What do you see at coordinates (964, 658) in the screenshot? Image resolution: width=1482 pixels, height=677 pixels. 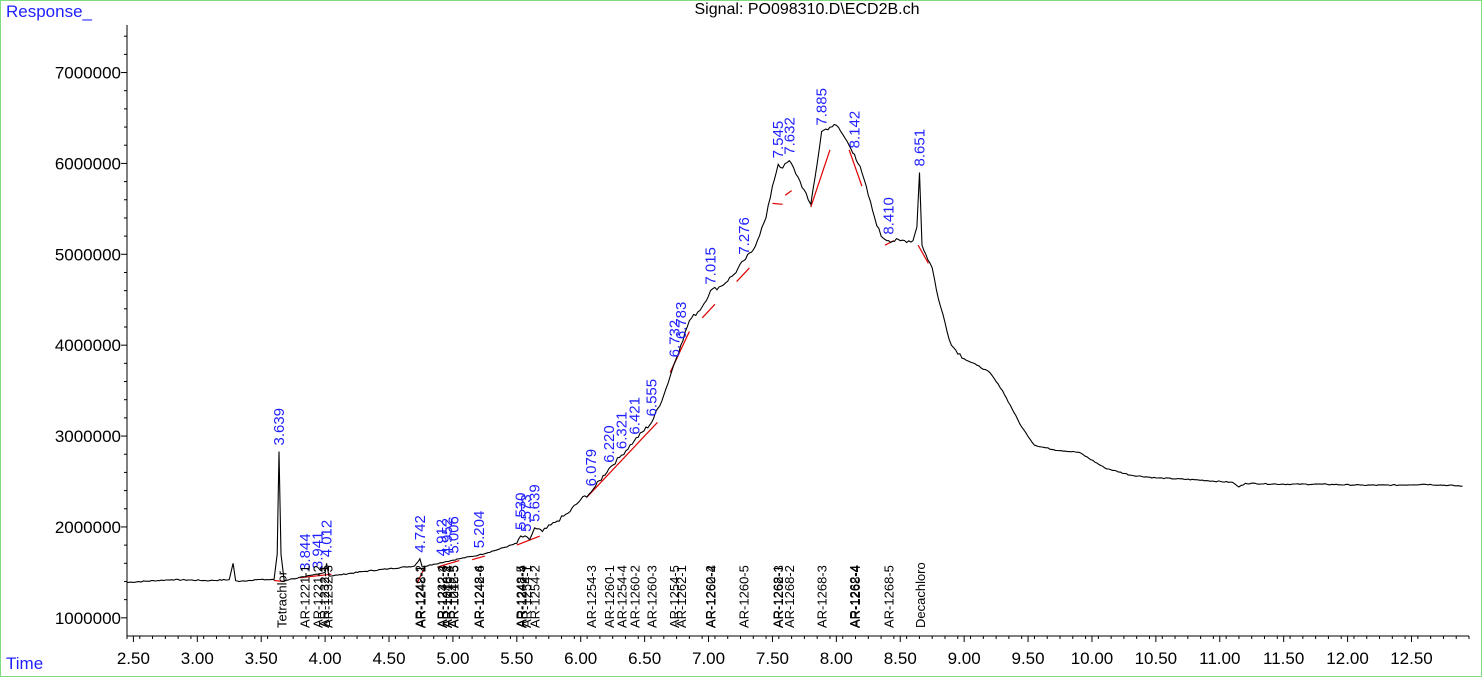 I see `x-tick-label: 9.00` at bounding box center [964, 658].